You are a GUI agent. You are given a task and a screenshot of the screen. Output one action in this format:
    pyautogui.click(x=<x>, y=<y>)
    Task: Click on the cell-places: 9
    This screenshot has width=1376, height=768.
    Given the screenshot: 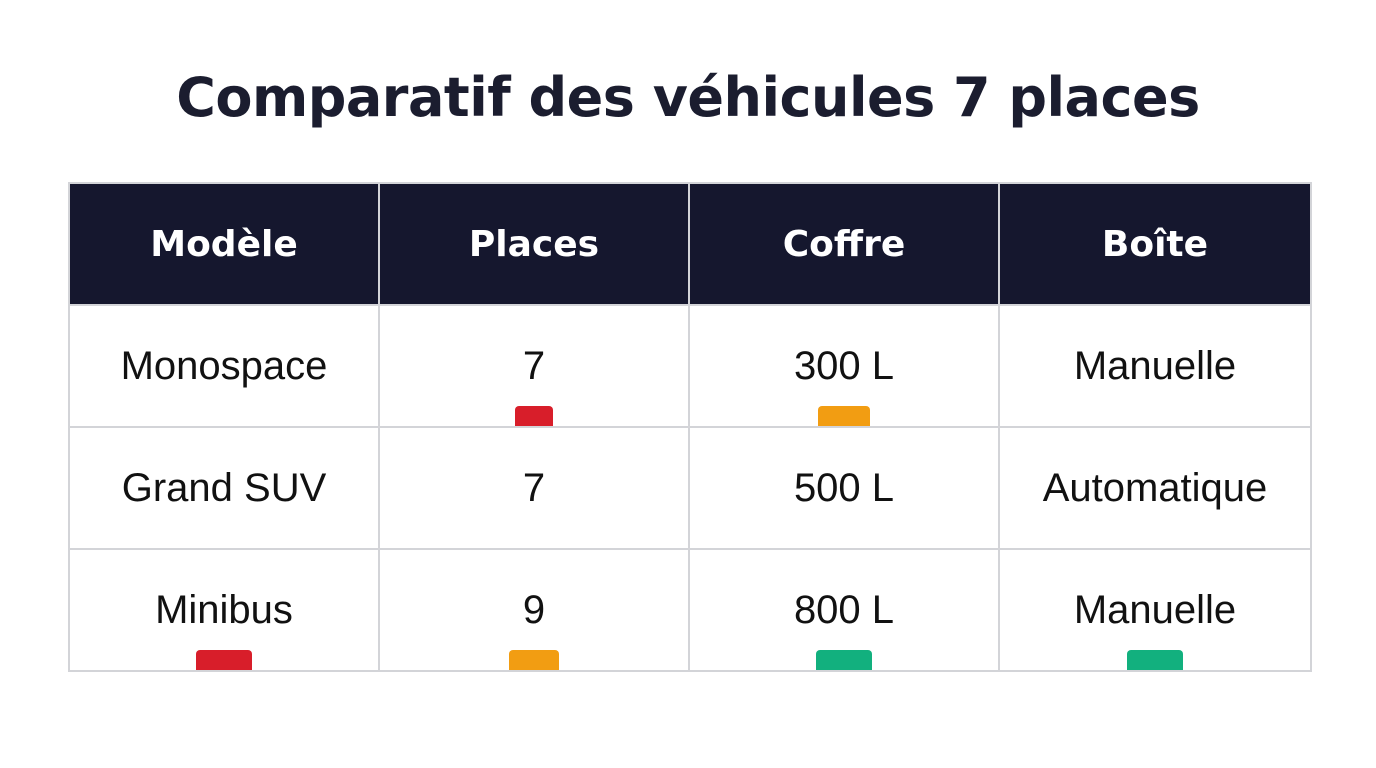 What is the action you would take?
    pyautogui.click(x=534, y=610)
    